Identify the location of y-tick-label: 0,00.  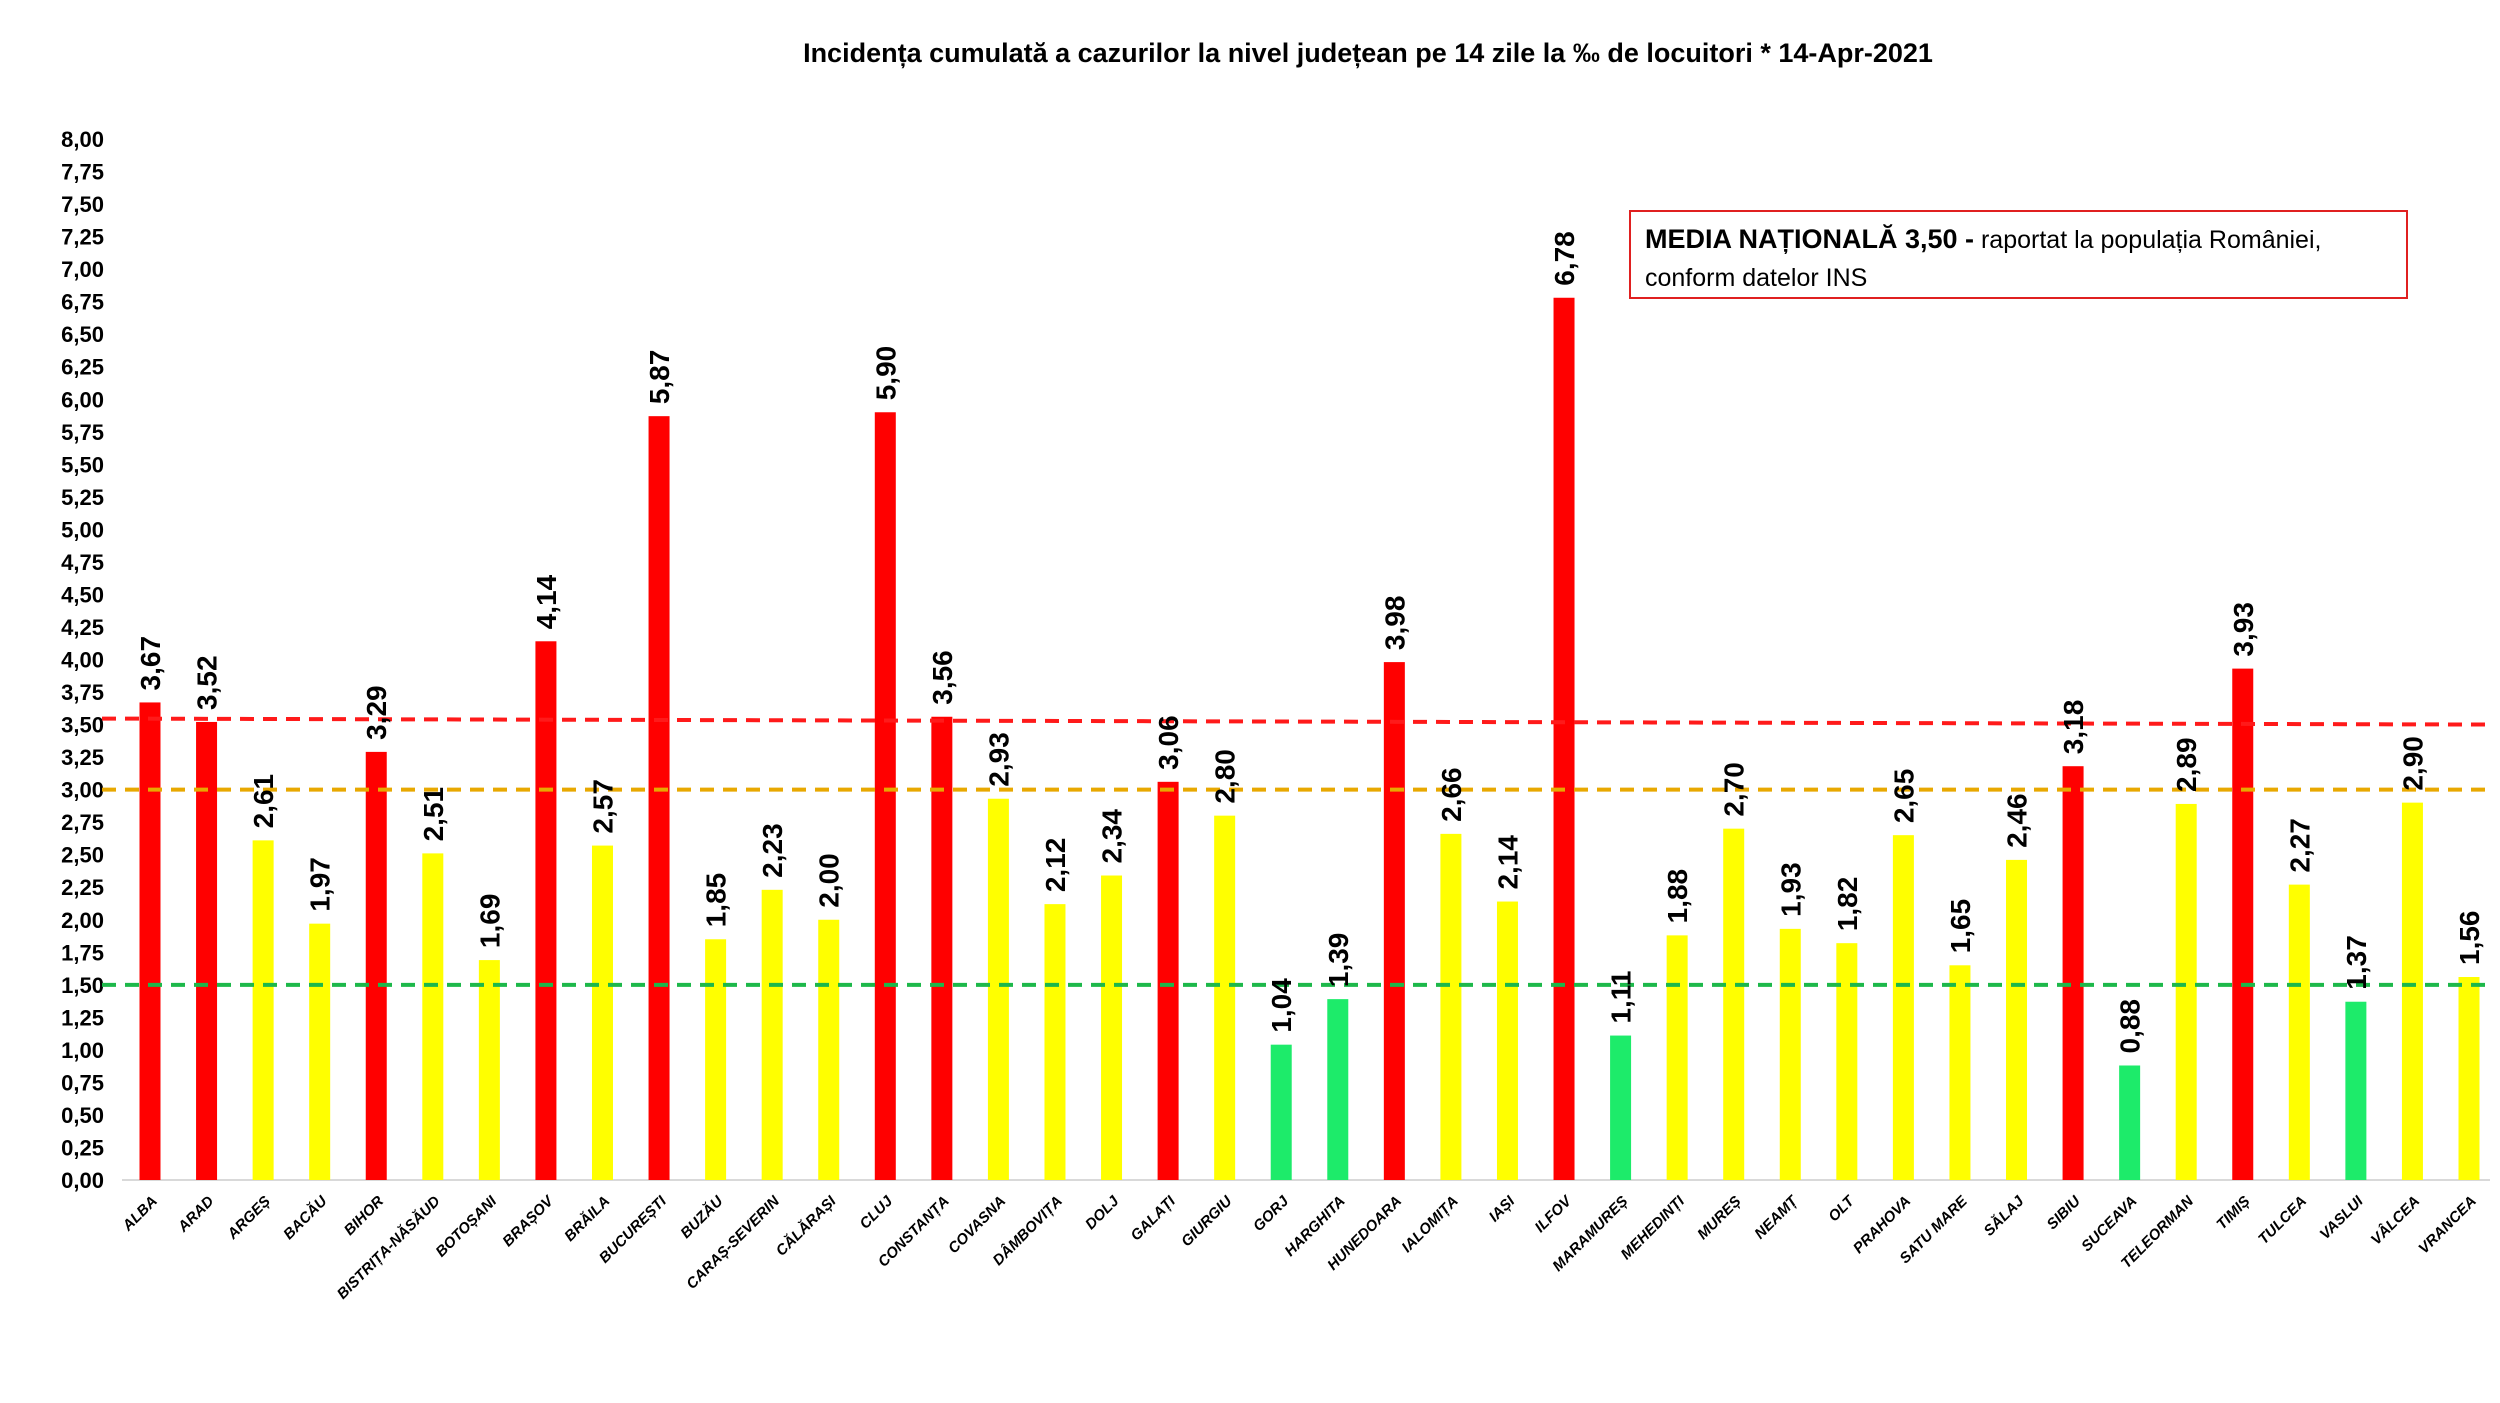
(82, 1180).